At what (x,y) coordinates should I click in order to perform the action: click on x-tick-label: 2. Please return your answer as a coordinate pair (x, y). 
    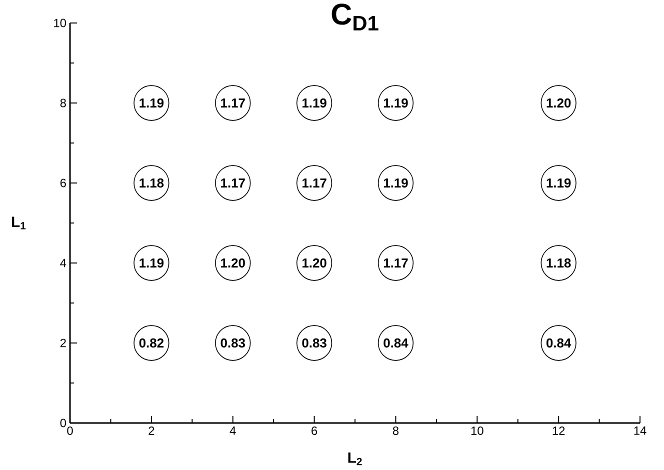
    Looking at the image, I should click on (151, 430).